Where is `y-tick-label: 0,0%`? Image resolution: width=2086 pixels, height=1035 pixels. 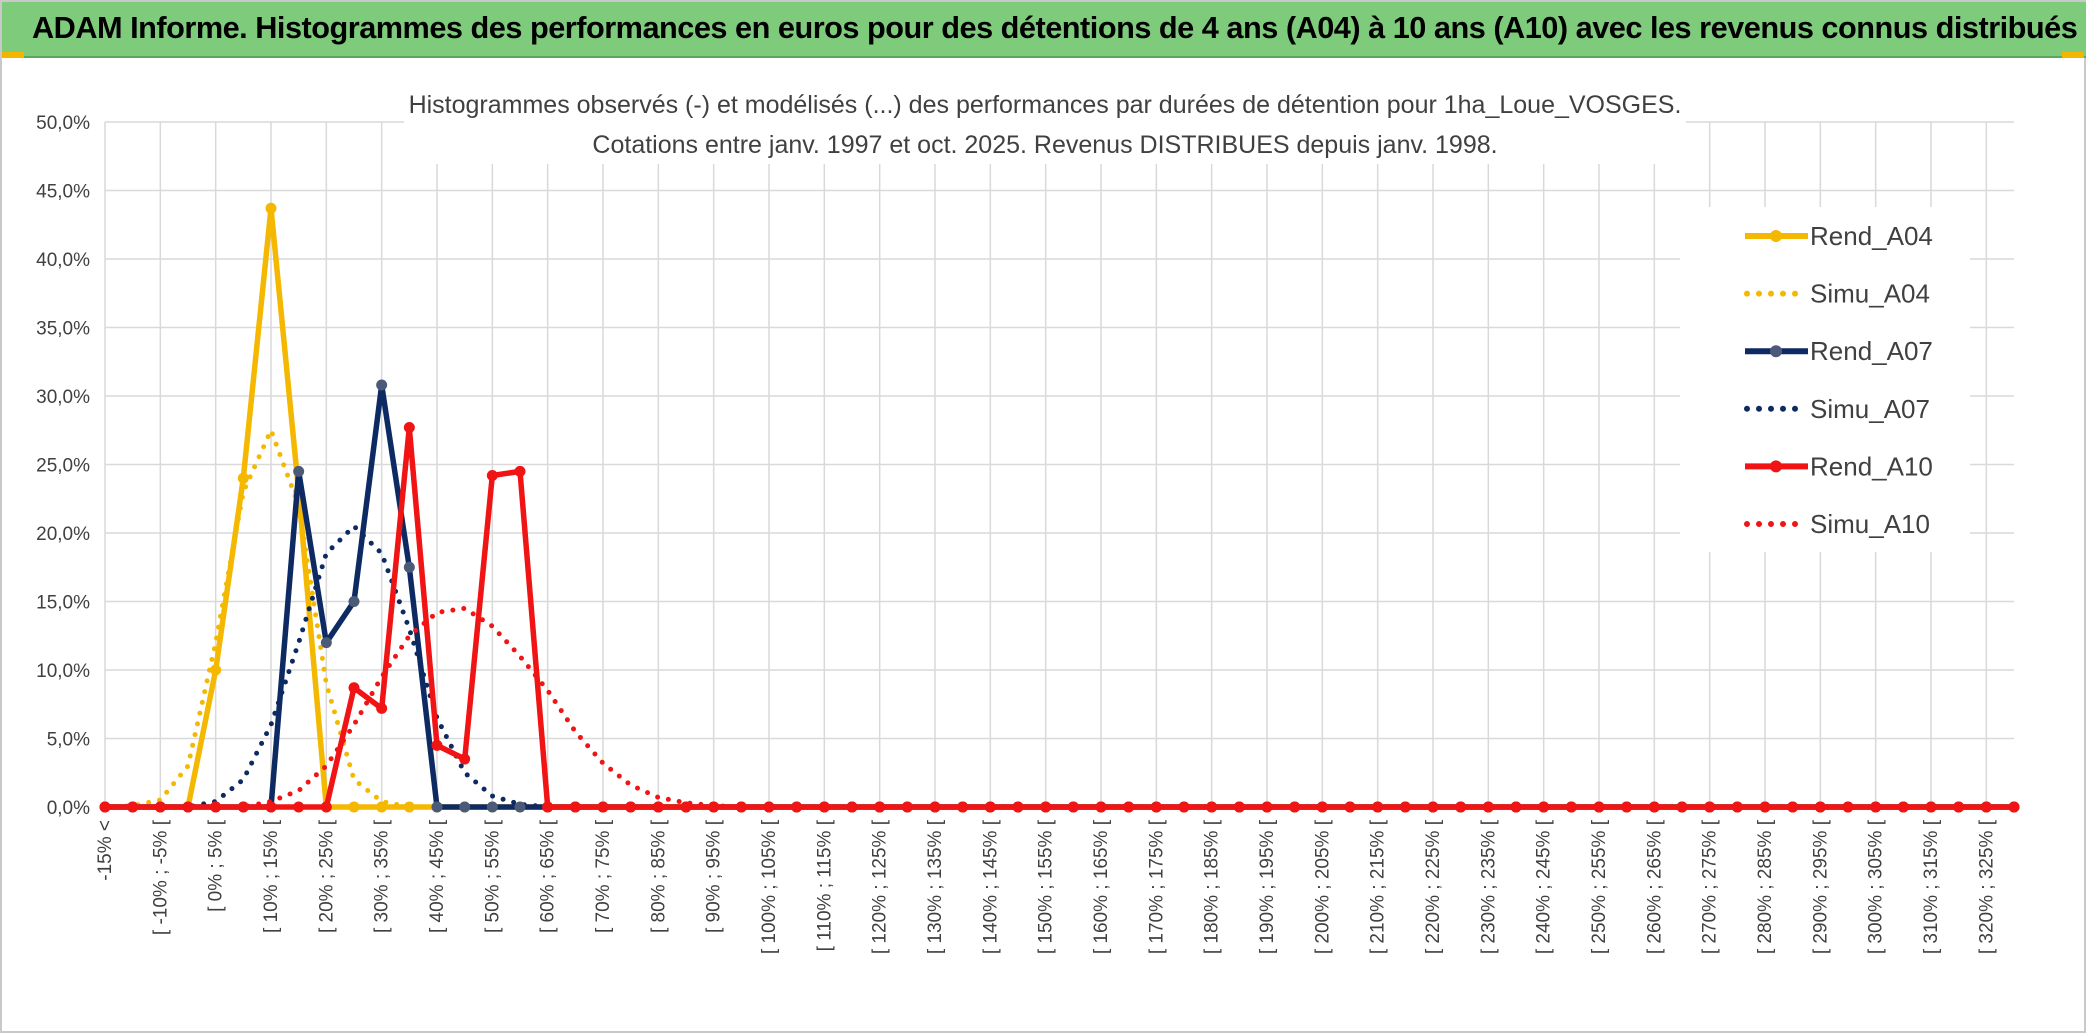 y-tick-label: 0,0% is located at coordinates (68, 808).